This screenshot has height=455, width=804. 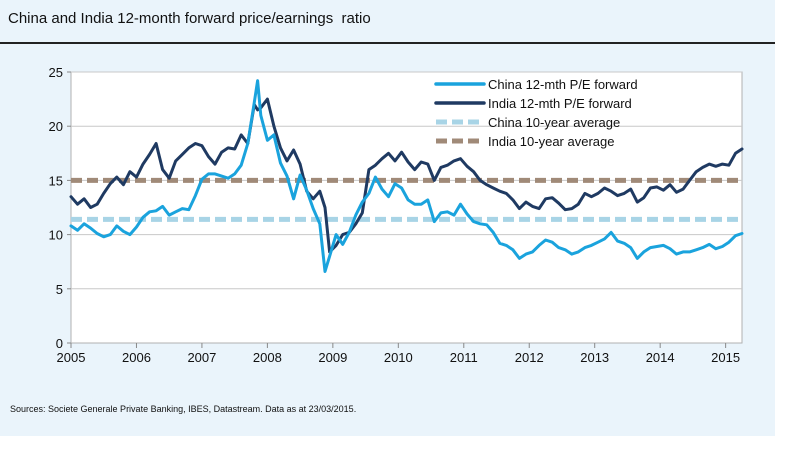 What do you see at coordinates (71, 357) in the screenshot?
I see `x-tick-label: 2005` at bounding box center [71, 357].